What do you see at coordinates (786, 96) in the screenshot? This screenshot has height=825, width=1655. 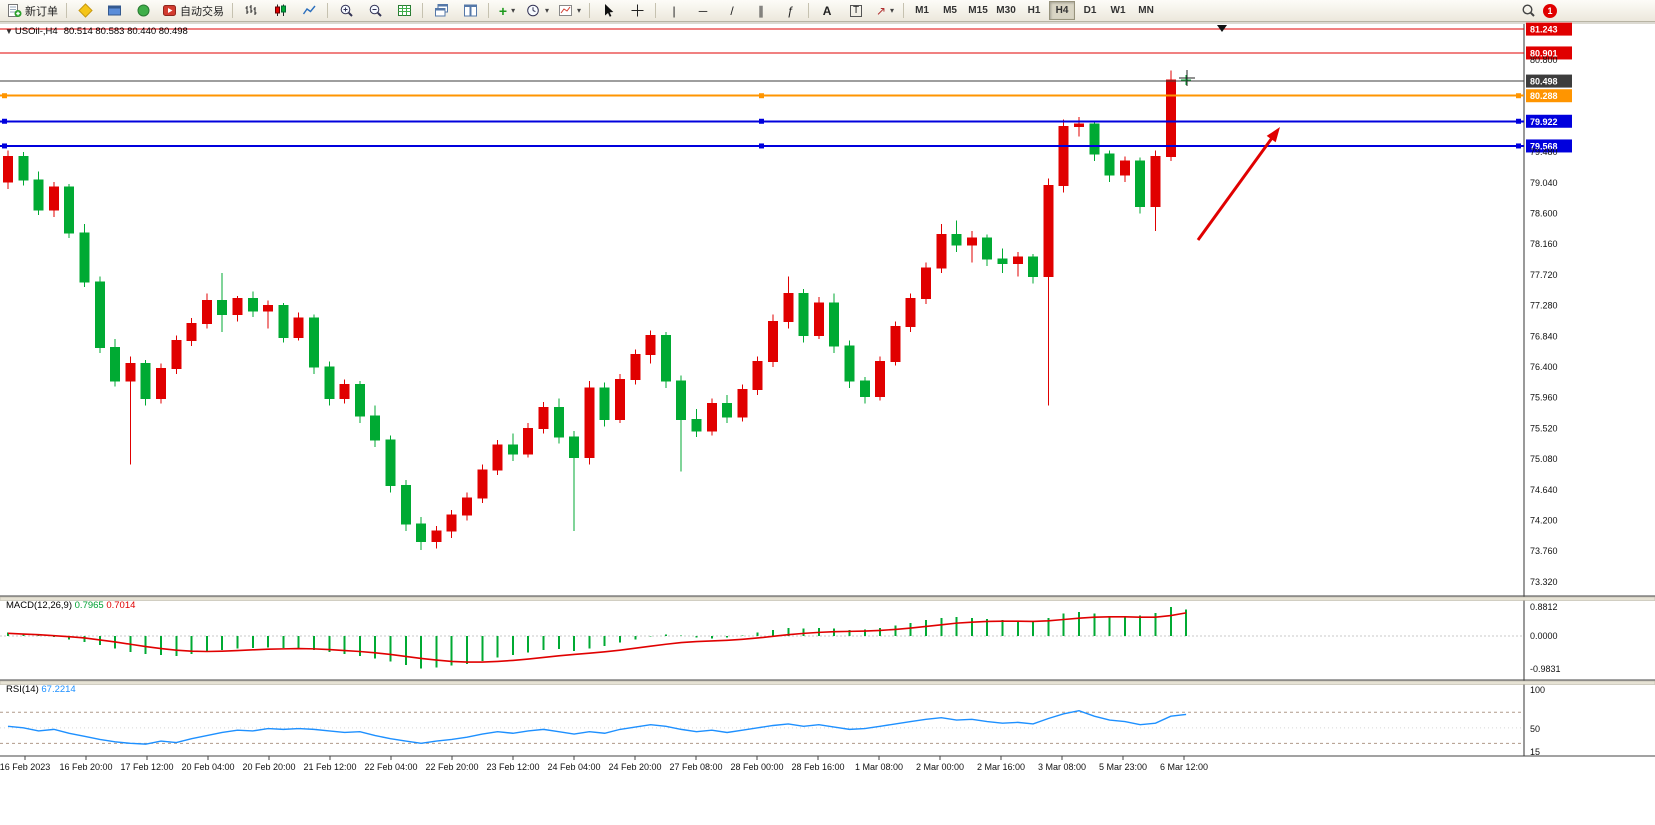 I see `hline-80.288` at bounding box center [786, 96].